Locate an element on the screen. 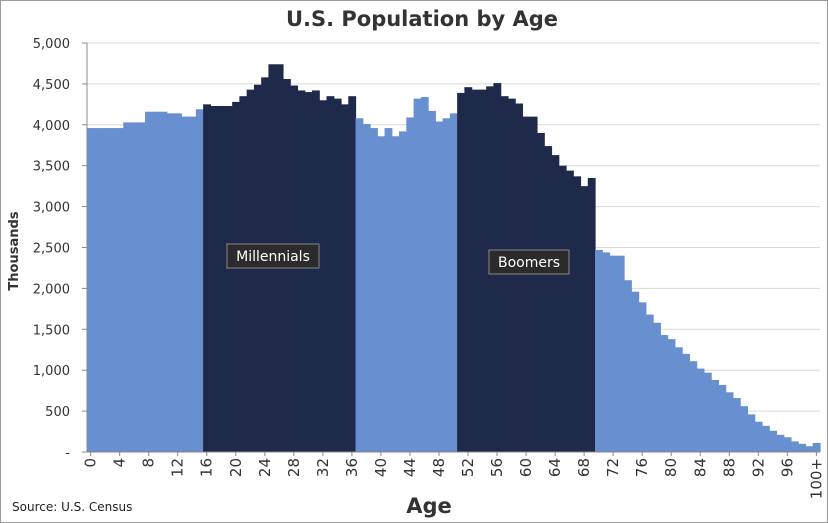 Image resolution: width=828 pixels, height=523 pixels. x-tick-label: 44 is located at coordinates (410, 467).